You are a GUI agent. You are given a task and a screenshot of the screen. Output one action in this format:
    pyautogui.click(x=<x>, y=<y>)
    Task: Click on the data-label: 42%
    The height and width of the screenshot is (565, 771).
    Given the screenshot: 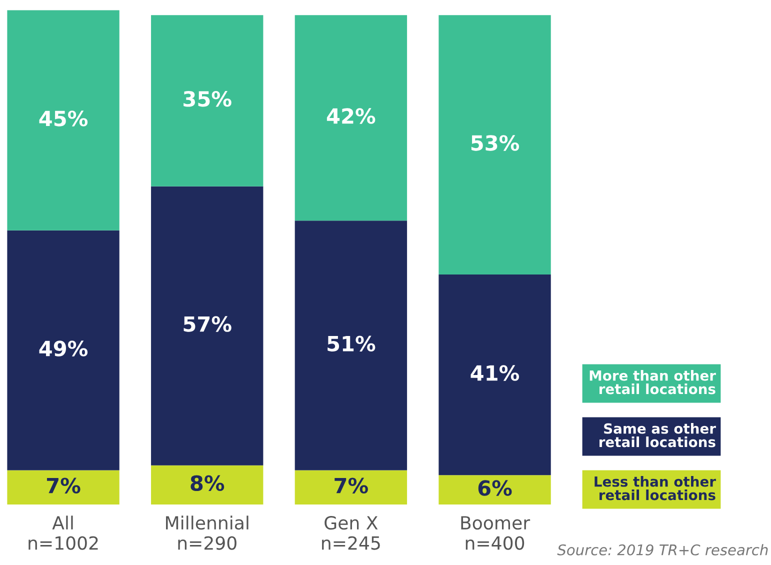 What is the action you would take?
    pyautogui.click(x=351, y=116)
    